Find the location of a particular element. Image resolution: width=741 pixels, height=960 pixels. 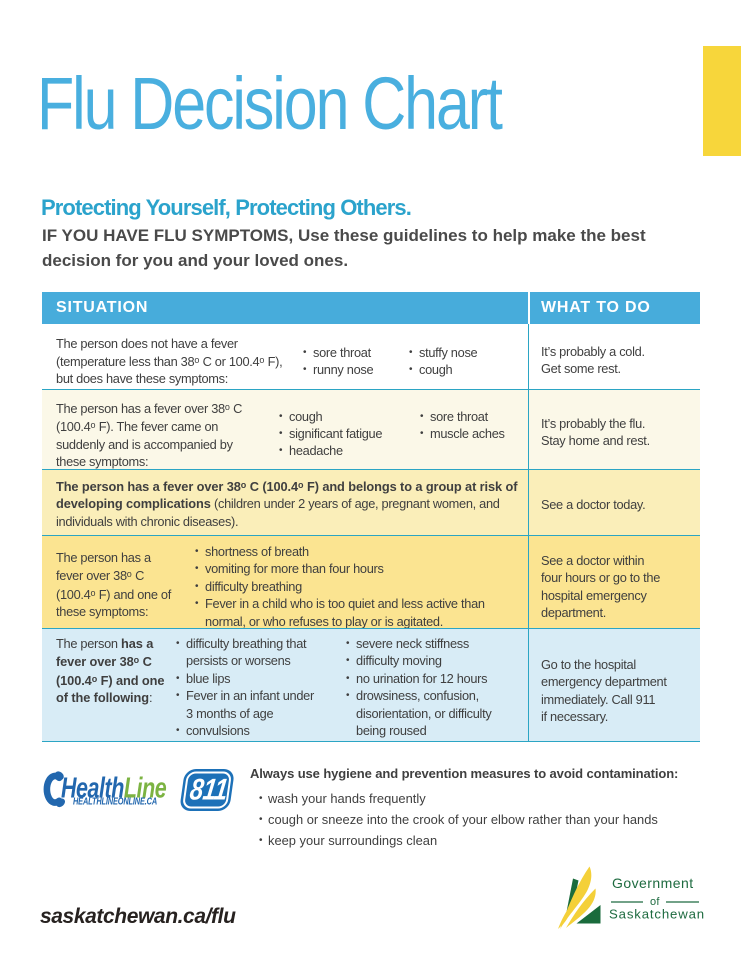

svg-text: Government is located at coordinates (653, 883).